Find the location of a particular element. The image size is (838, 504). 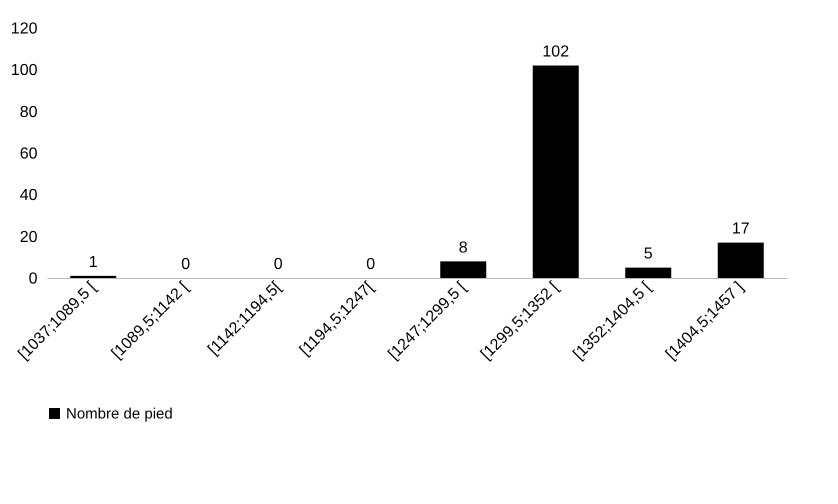

data-label: 17 is located at coordinates (741, 229).